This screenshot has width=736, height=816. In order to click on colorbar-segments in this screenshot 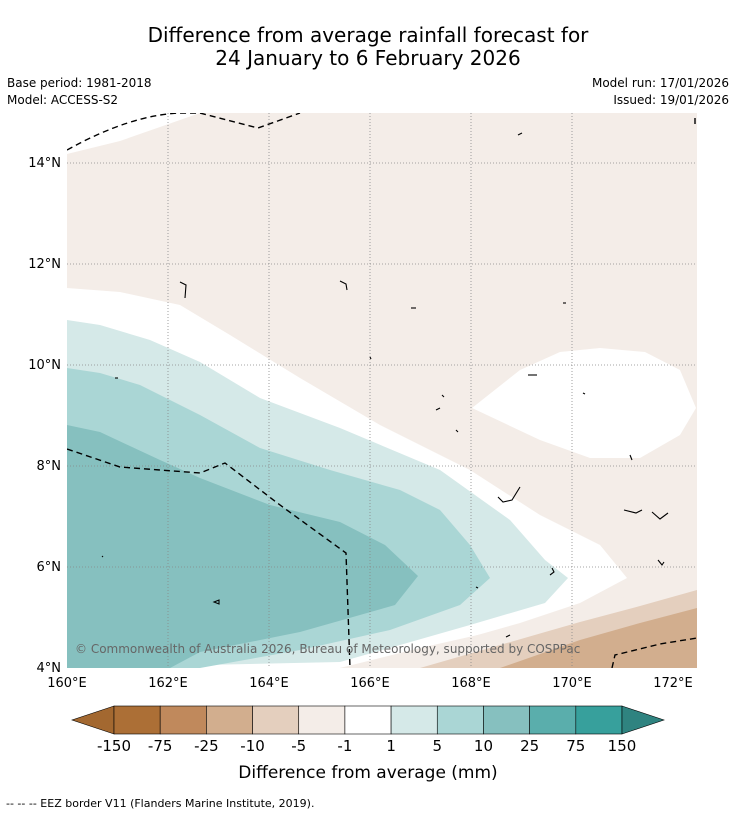, I will do `click(368, 720)`.